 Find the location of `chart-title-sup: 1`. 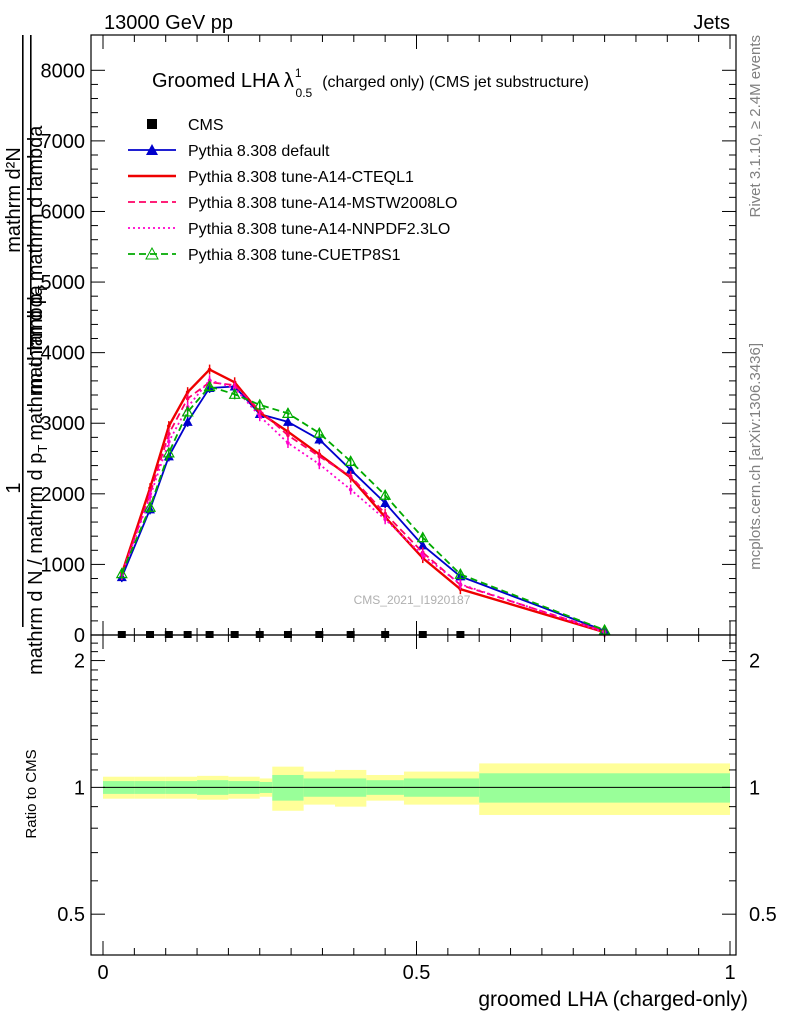

chart-title-sup: 1 is located at coordinates (298, 73).